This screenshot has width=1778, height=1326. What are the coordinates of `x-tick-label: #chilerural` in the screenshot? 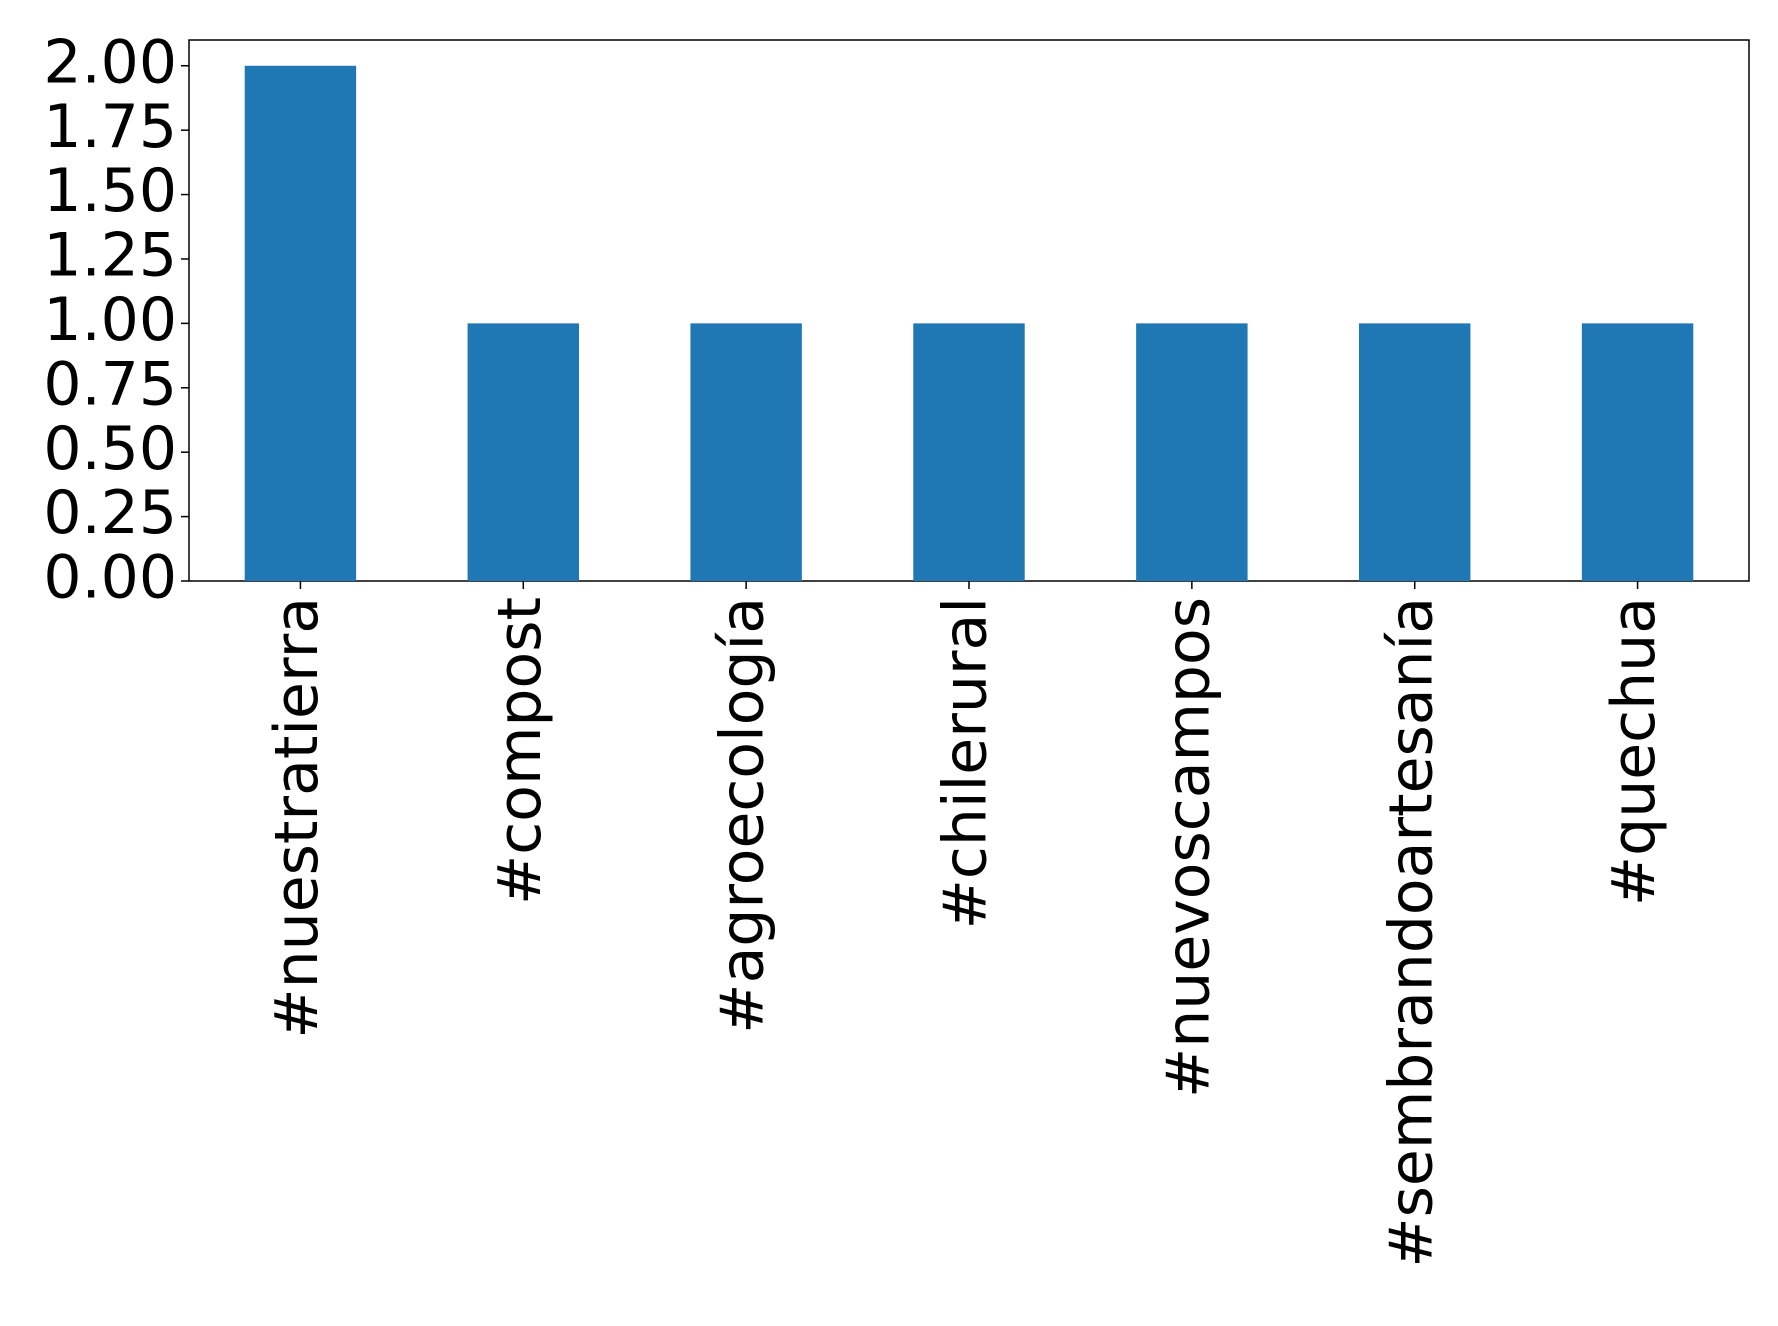 It's located at (966, 763).